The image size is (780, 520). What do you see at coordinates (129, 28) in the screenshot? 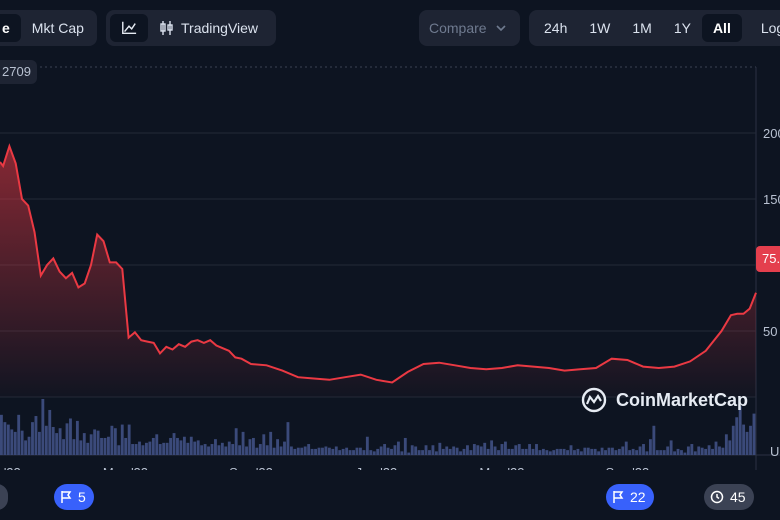
I see `line-view-button` at bounding box center [129, 28].